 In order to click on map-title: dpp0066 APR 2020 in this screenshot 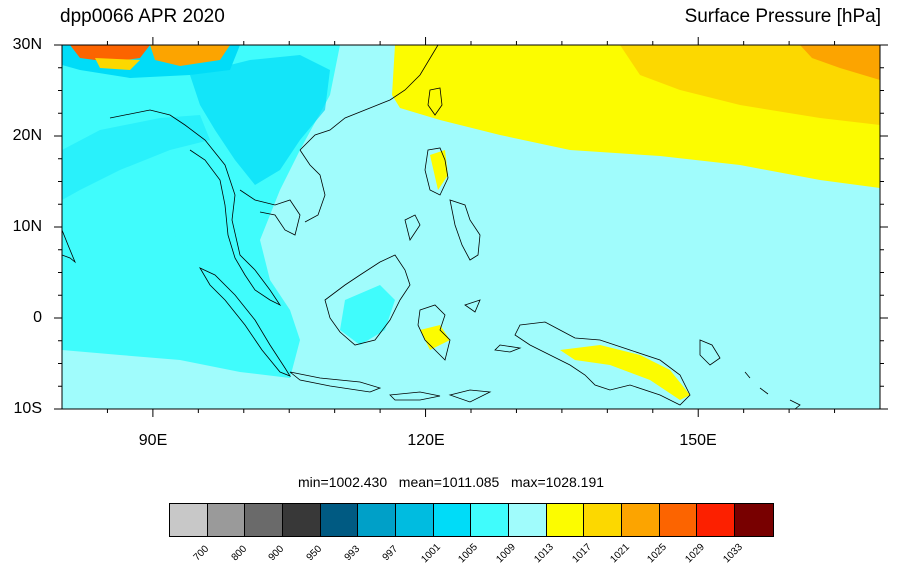, I will do `click(142, 16)`.